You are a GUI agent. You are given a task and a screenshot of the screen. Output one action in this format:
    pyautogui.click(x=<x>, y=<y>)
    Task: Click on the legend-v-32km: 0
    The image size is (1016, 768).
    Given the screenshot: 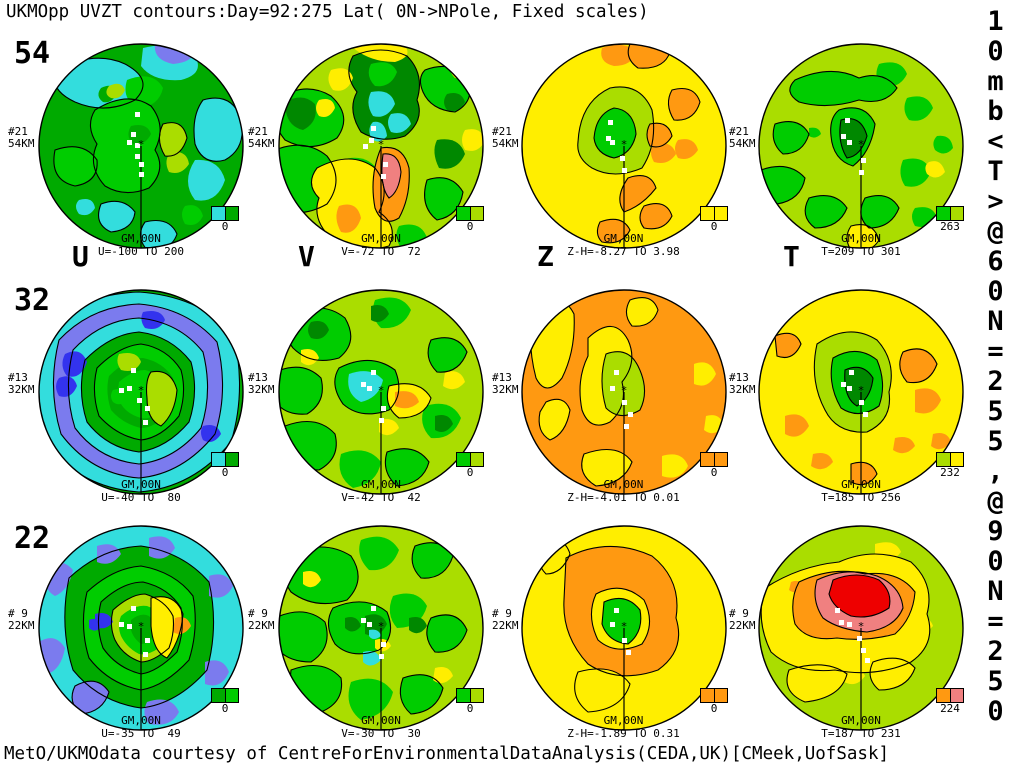 What is the action you would take?
    pyautogui.click(x=470, y=465)
    